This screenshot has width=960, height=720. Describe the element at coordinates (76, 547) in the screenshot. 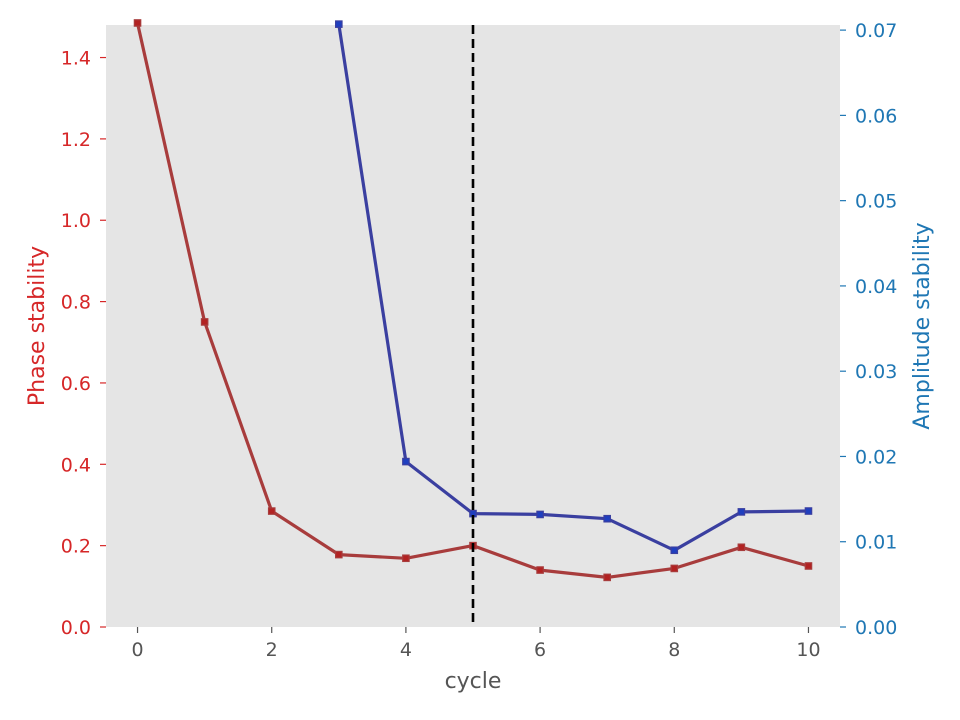

I see `y-left-tick-label: 0.2` at that location.